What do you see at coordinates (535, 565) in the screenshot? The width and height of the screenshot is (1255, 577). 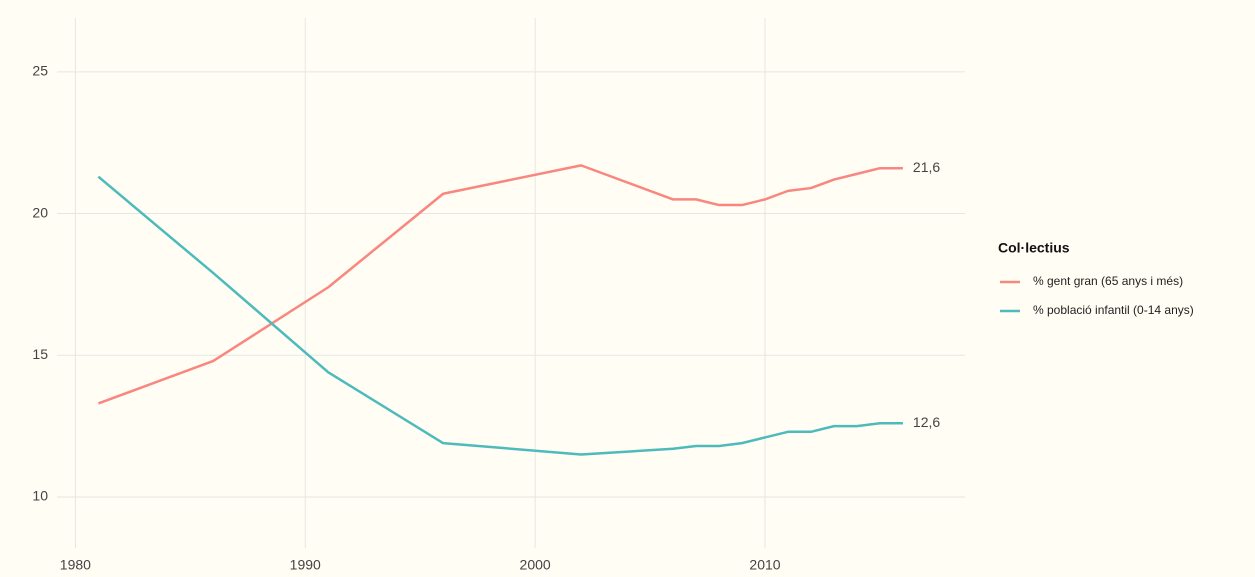 I see `x-tick-label: 2000` at bounding box center [535, 565].